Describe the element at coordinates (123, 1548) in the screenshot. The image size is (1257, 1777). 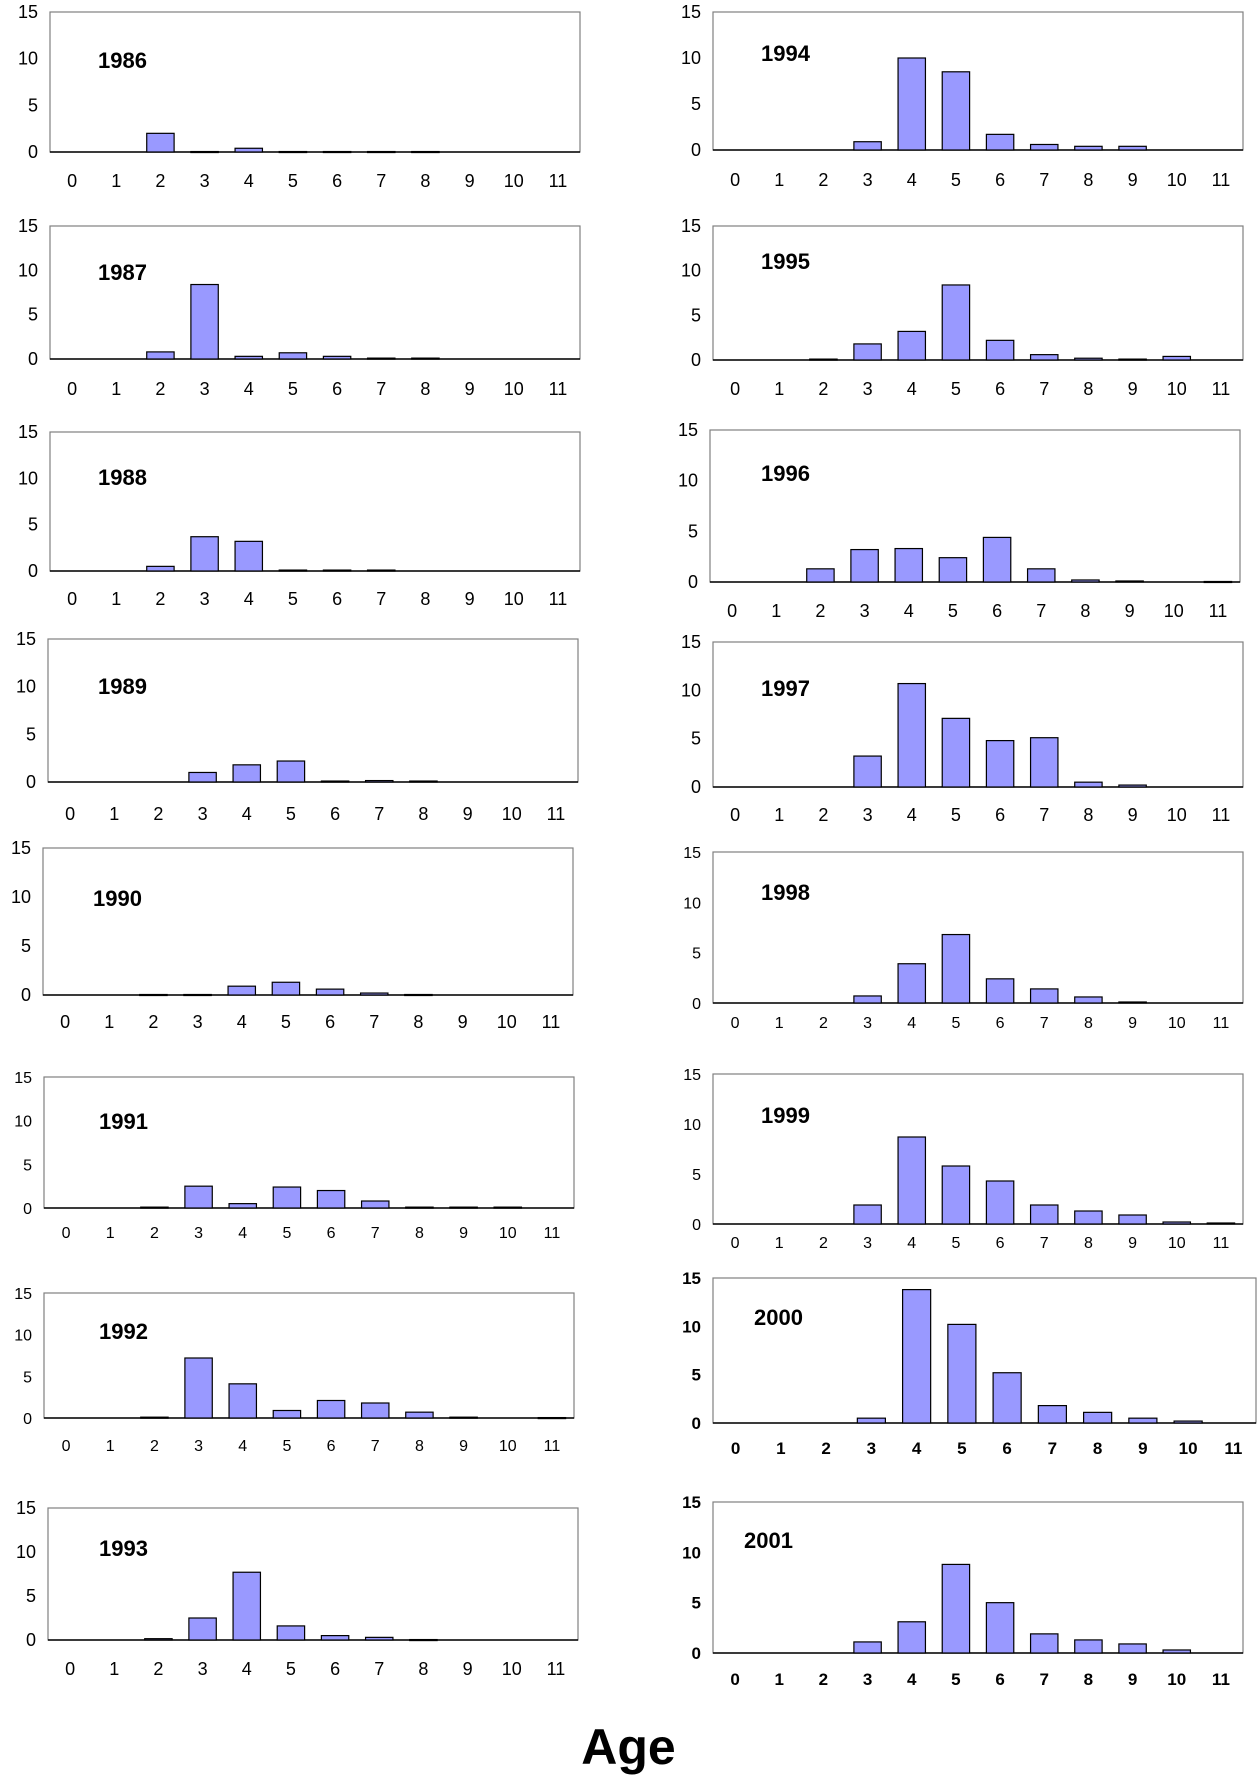
I see `panel-title: 1993` at that location.